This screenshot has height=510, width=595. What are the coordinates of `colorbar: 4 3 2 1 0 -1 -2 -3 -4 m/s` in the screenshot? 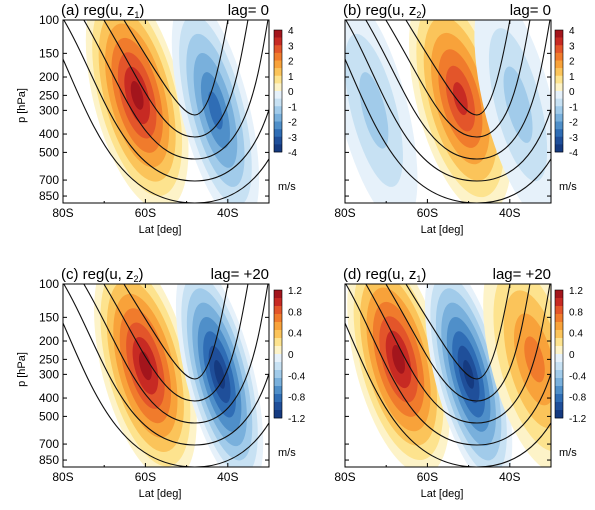 It's located at (566, 109).